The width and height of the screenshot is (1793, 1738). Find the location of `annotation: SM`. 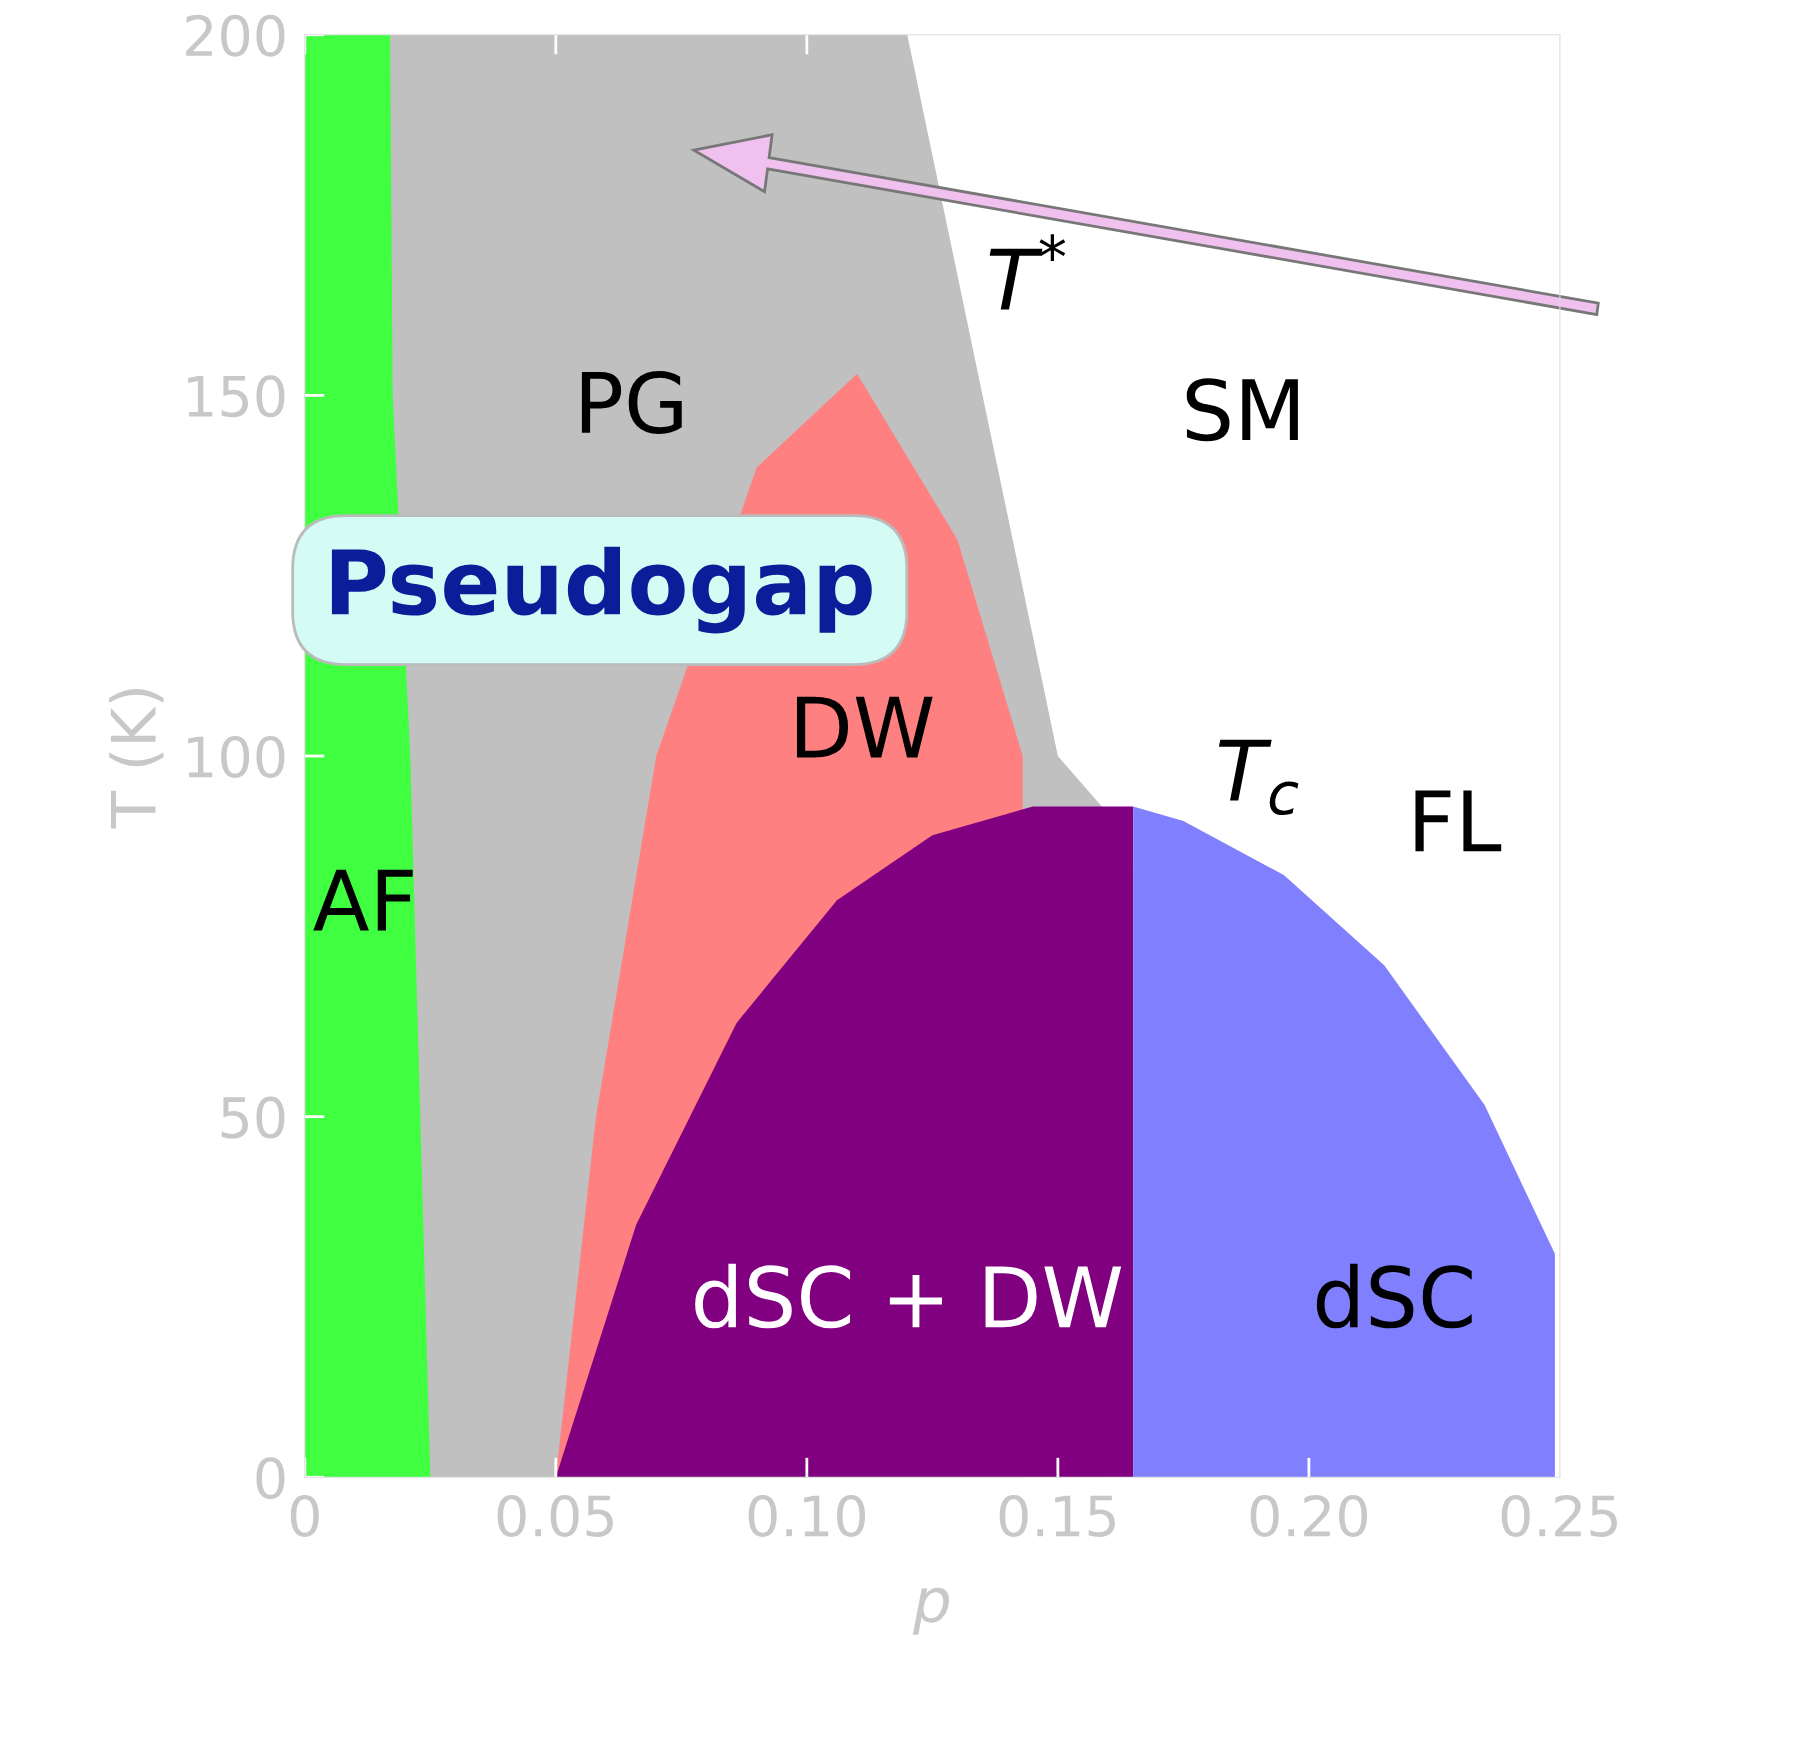

annotation: SM is located at coordinates (1242, 410).